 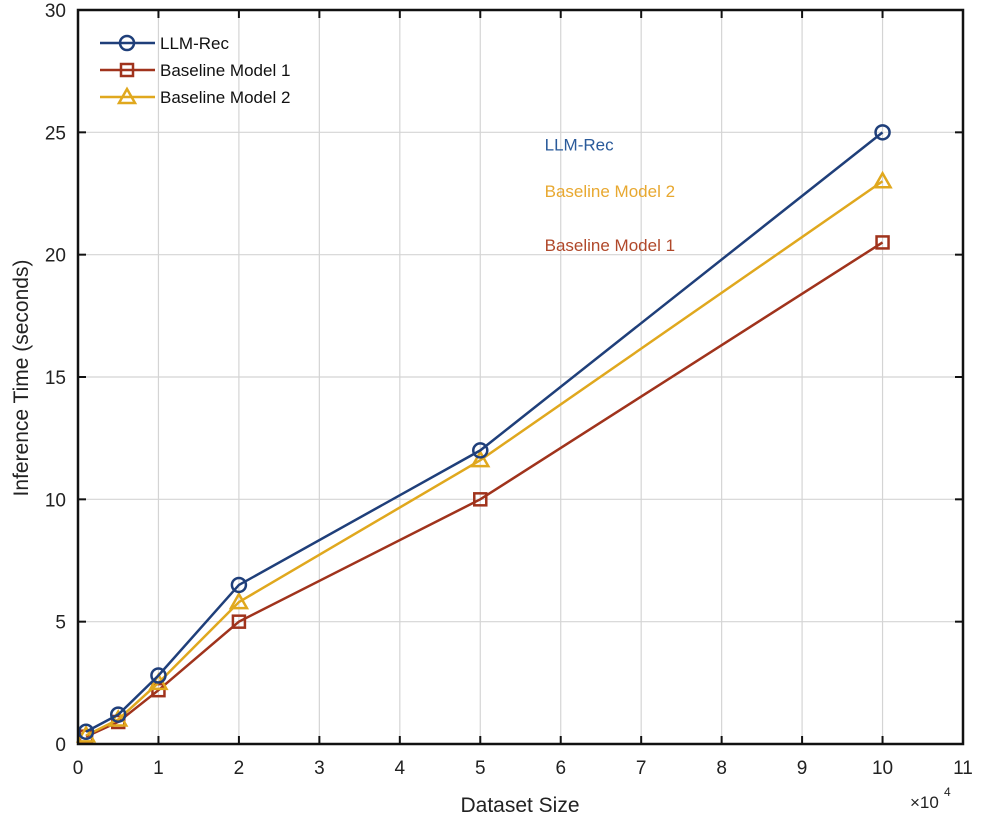 I want to click on series-annotation: Baseline Model 1, so click(x=610, y=245).